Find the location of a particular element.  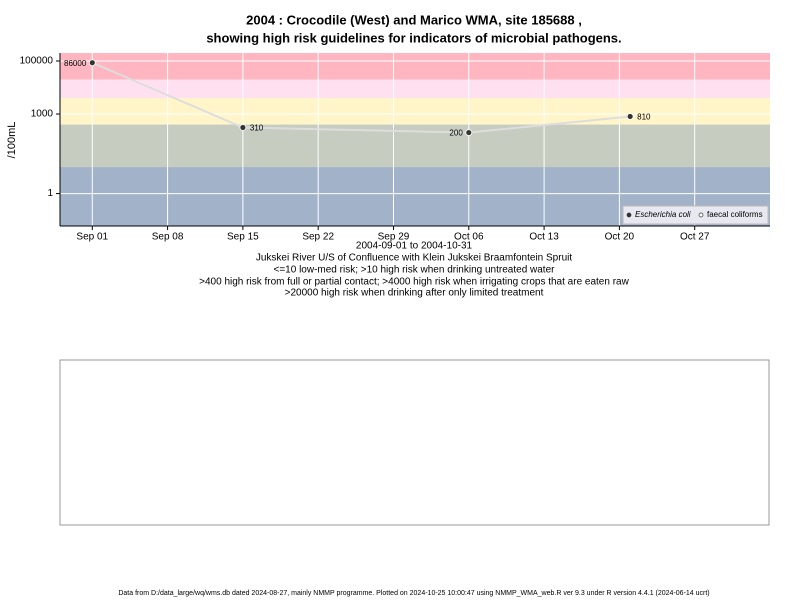

data-label: 310 is located at coordinates (257, 128).